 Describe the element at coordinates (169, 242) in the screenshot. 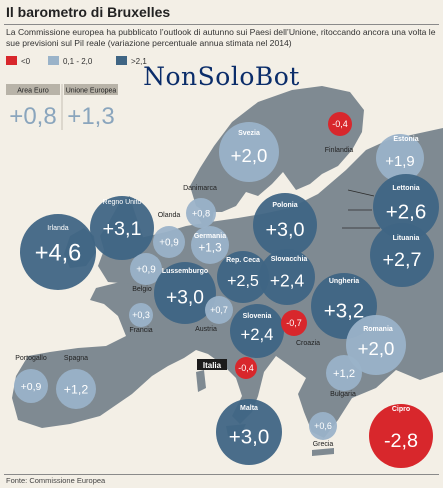

I see `bubble-circle-olanda` at that location.